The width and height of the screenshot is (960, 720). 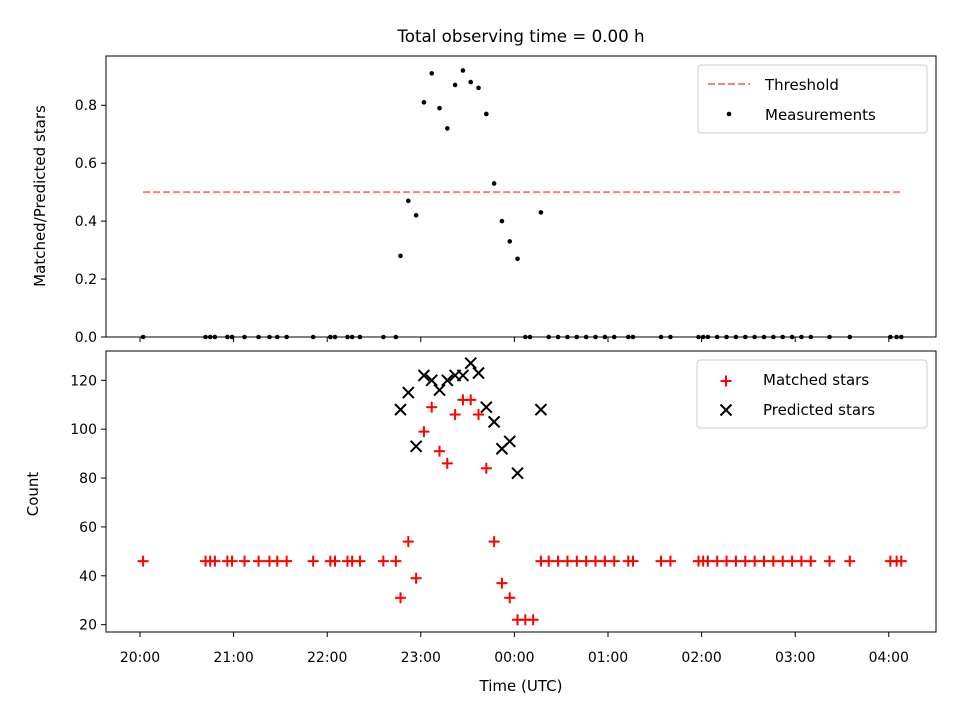 I want to click on x-tick-label: 01:00, so click(x=608, y=658).